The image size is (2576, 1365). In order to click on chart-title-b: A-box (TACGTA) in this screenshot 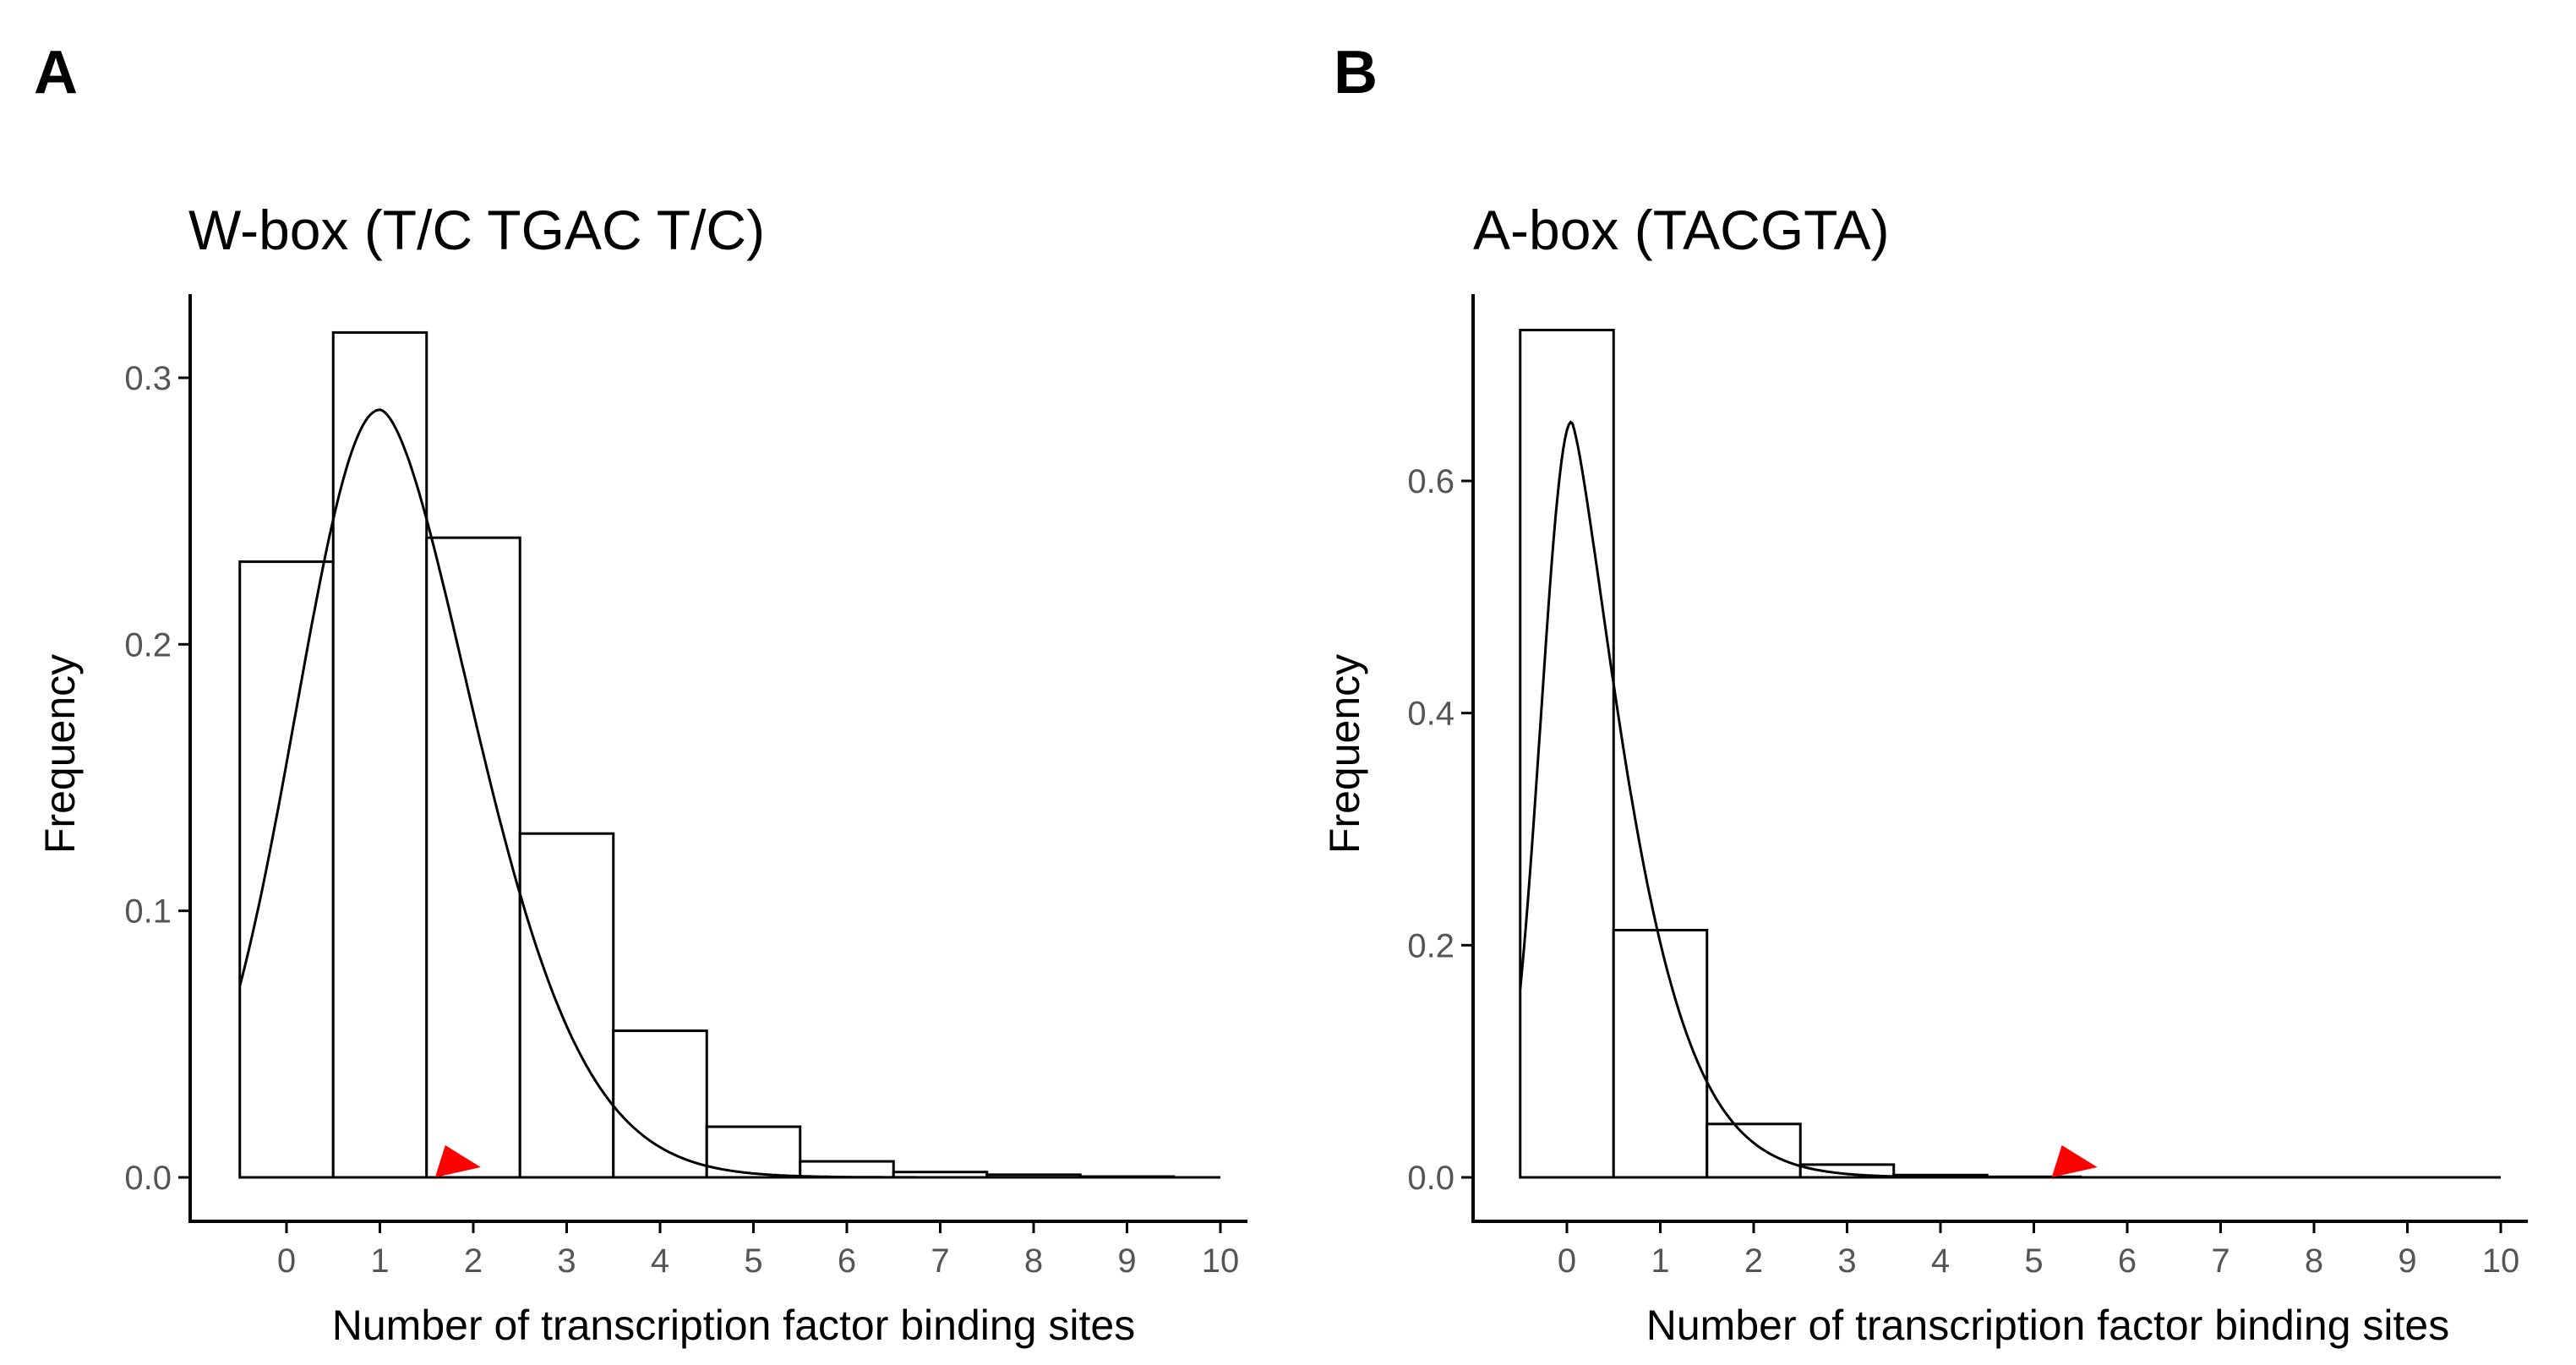, I will do `click(1681, 230)`.